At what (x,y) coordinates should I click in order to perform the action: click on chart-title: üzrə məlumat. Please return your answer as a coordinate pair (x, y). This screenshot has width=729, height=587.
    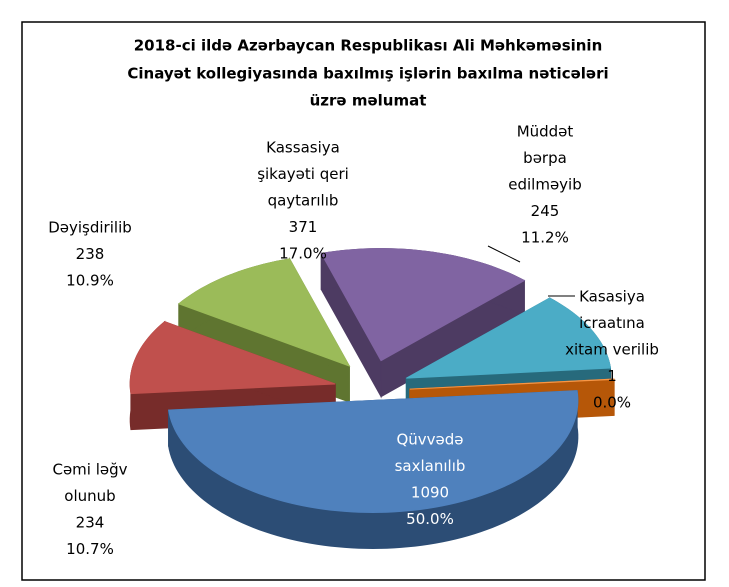
    Looking at the image, I should click on (368, 101).